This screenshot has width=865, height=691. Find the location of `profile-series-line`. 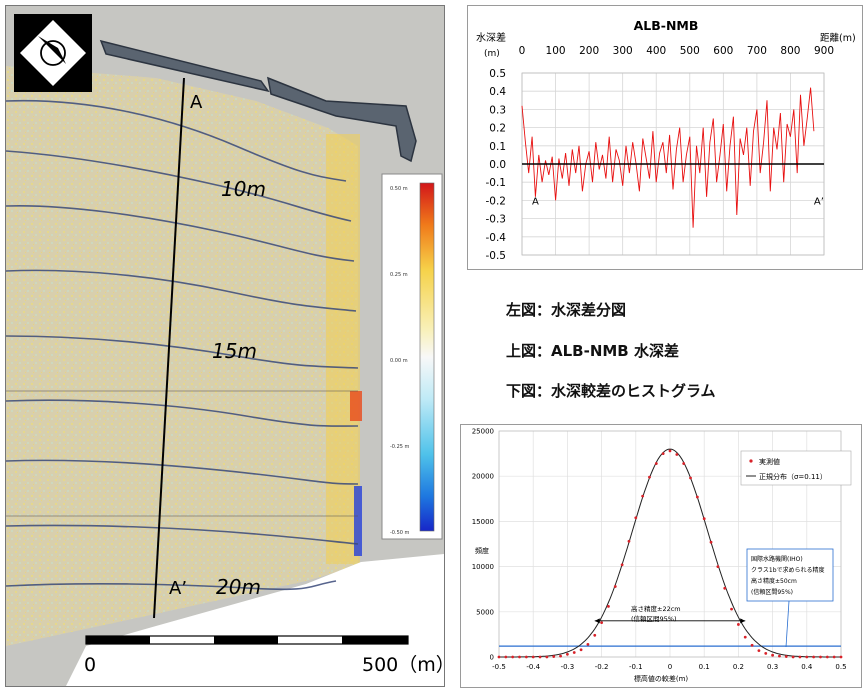

profile-series-line is located at coordinates (668, 157).